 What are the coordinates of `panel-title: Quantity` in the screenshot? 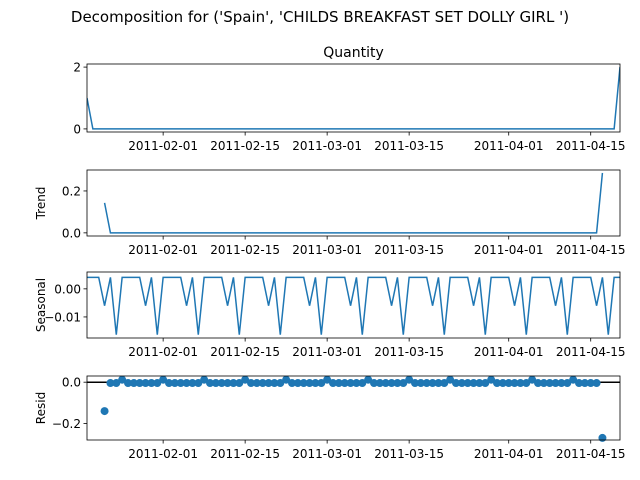 It's located at (353, 53).